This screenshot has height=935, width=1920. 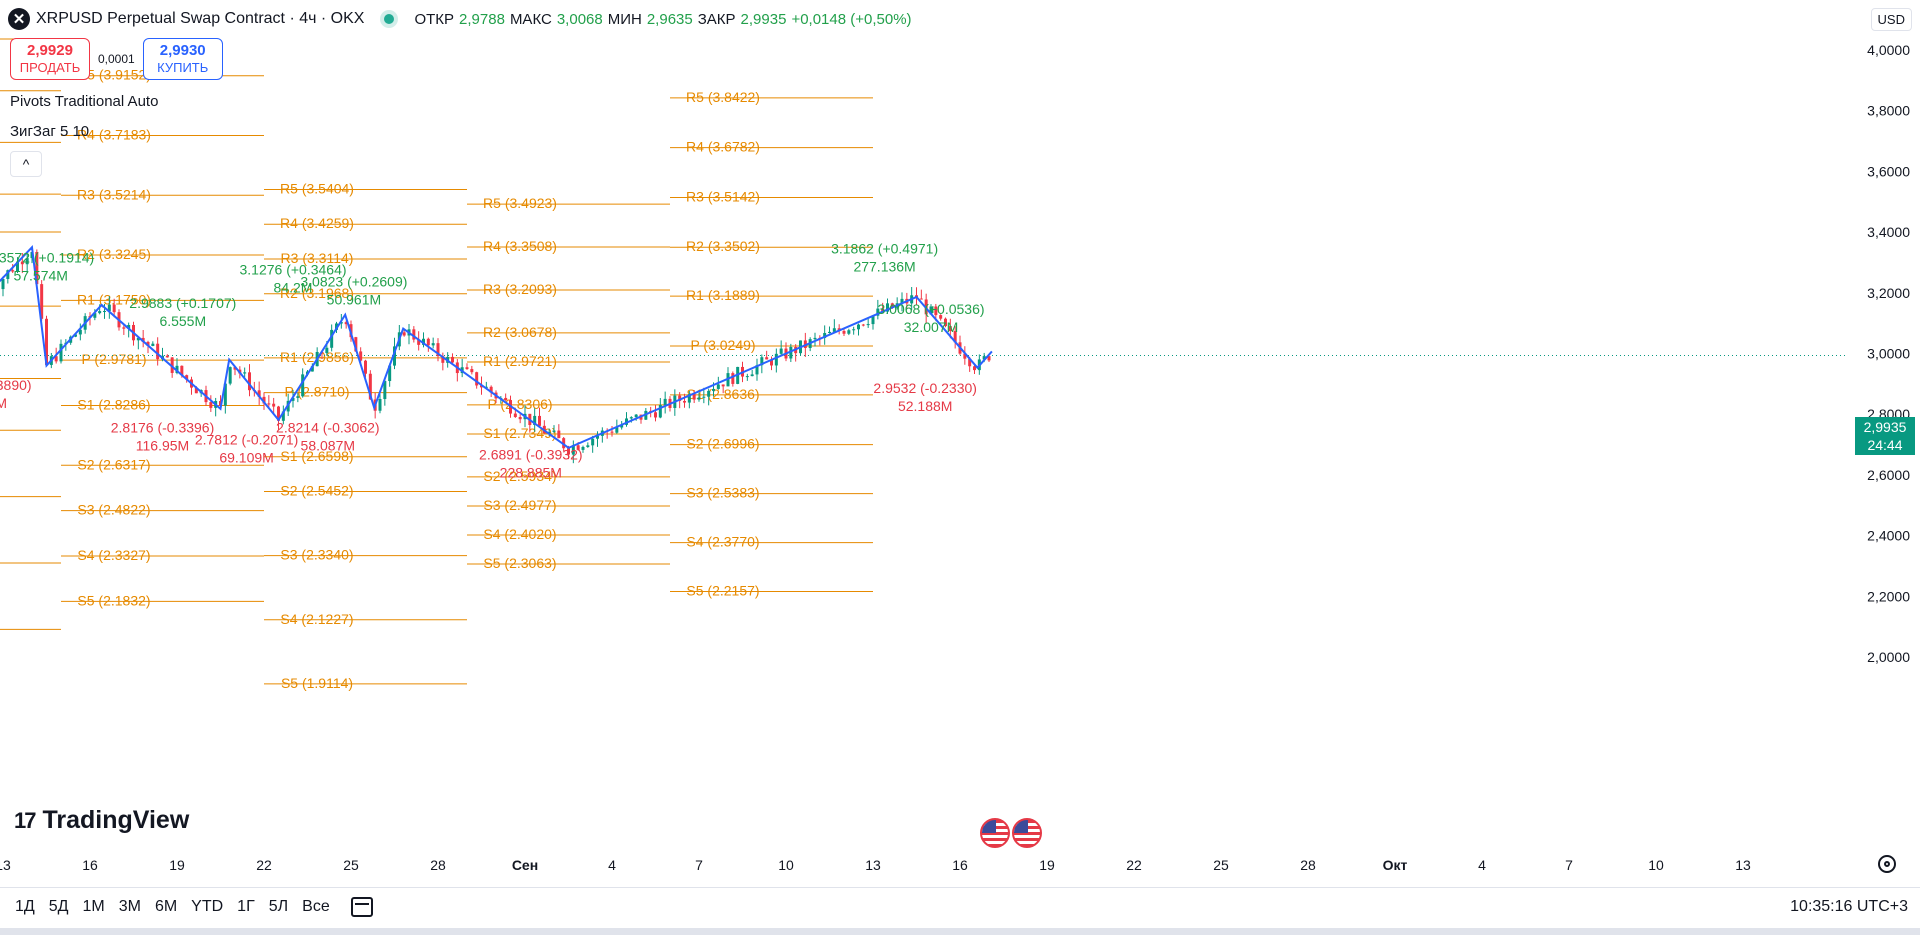 I want to click on range-1d: 1Д, so click(x=25, y=906).